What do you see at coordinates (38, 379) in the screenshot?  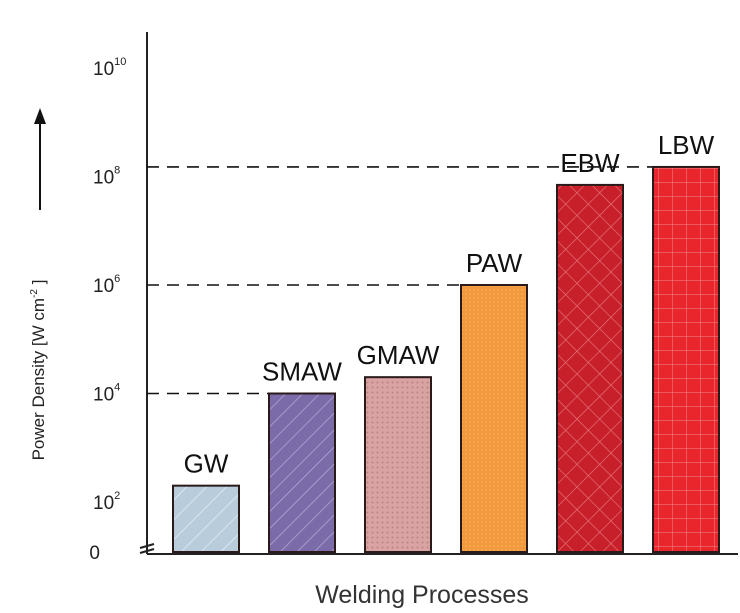 I see `y-axis-label-text: Power Density [W cm` at bounding box center [38, 379].